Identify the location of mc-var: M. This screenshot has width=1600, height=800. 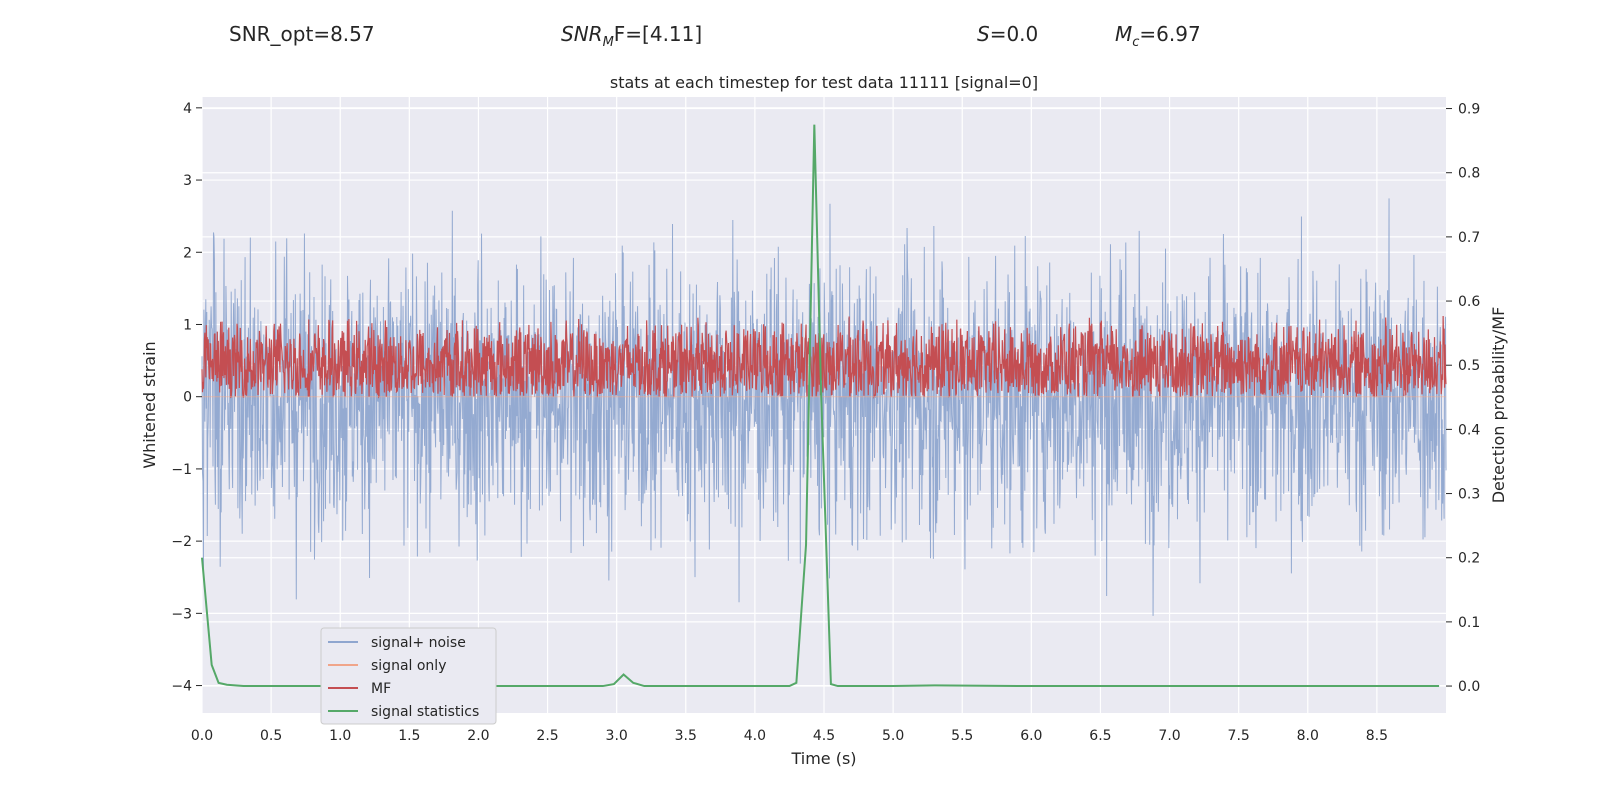
(1124, 34).